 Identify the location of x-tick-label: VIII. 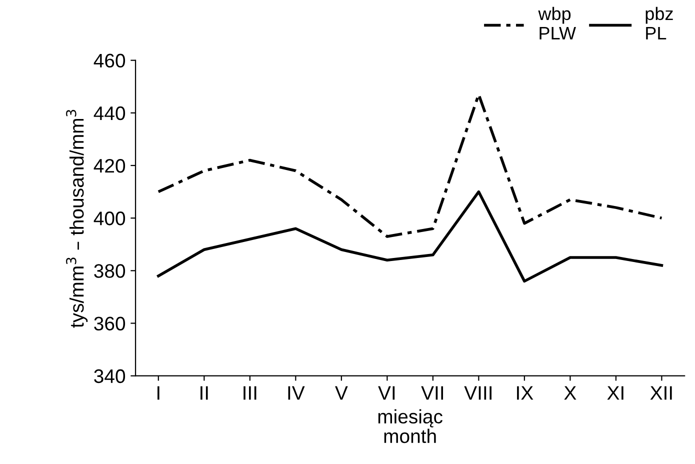
(478, 393).